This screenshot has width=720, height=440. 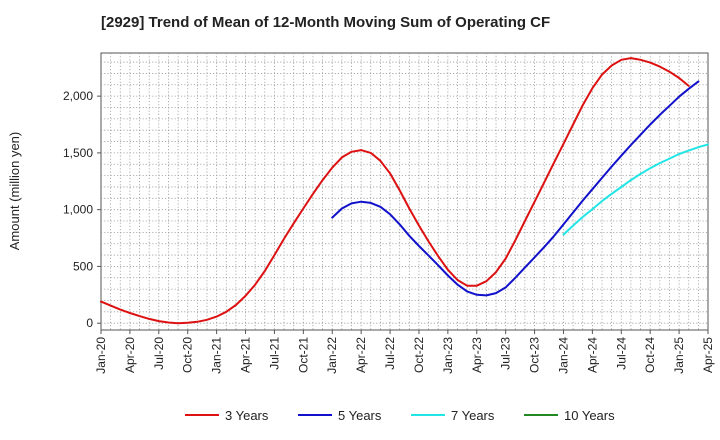 I want to click on series-line-7-years, so click(x=635, y=189).